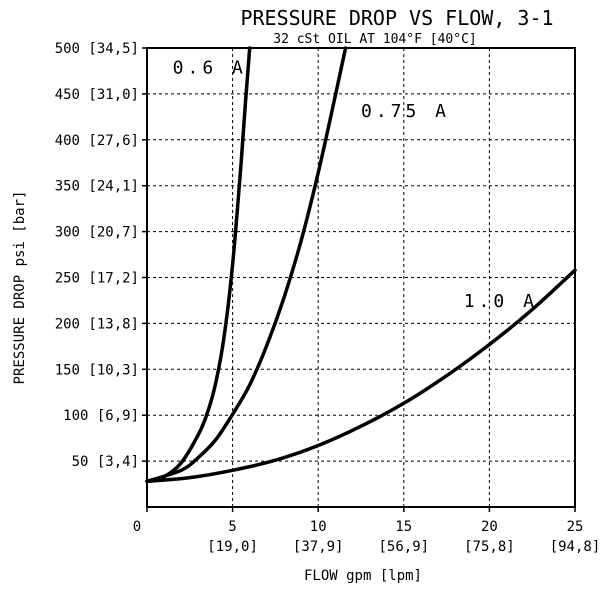  I want to click on x-axis-ticks: 0 5 [19,0] 10 [37,9] 15 [56,9] 20 [75,8] 25 [94,8], so click(367, 531).